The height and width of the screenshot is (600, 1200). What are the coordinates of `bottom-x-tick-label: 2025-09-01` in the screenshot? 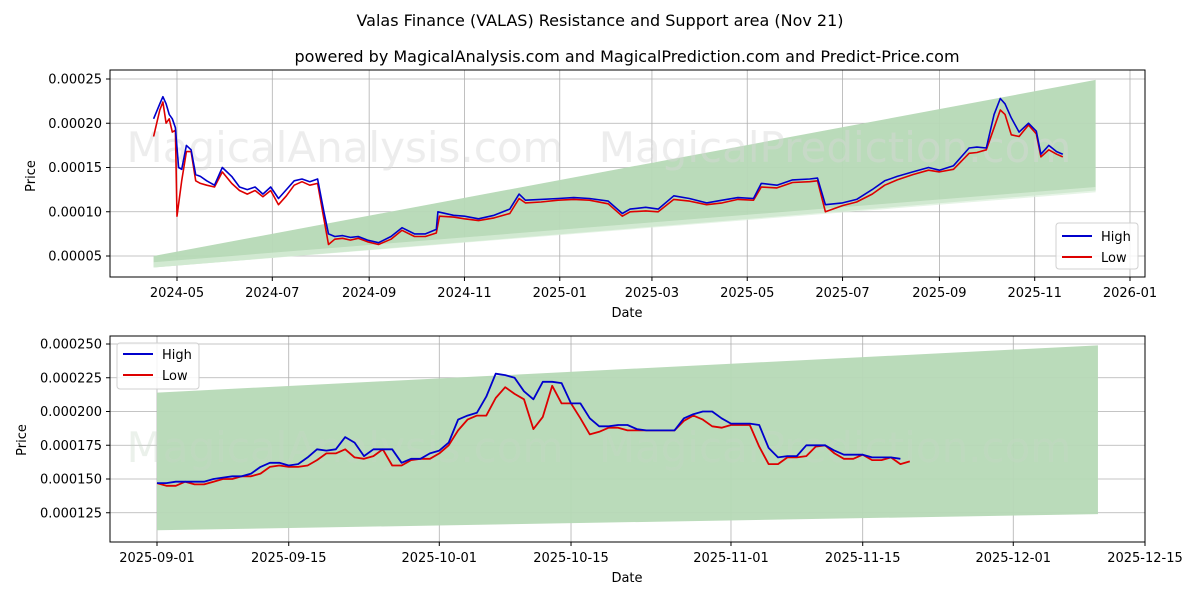 It's located at (157, 558).